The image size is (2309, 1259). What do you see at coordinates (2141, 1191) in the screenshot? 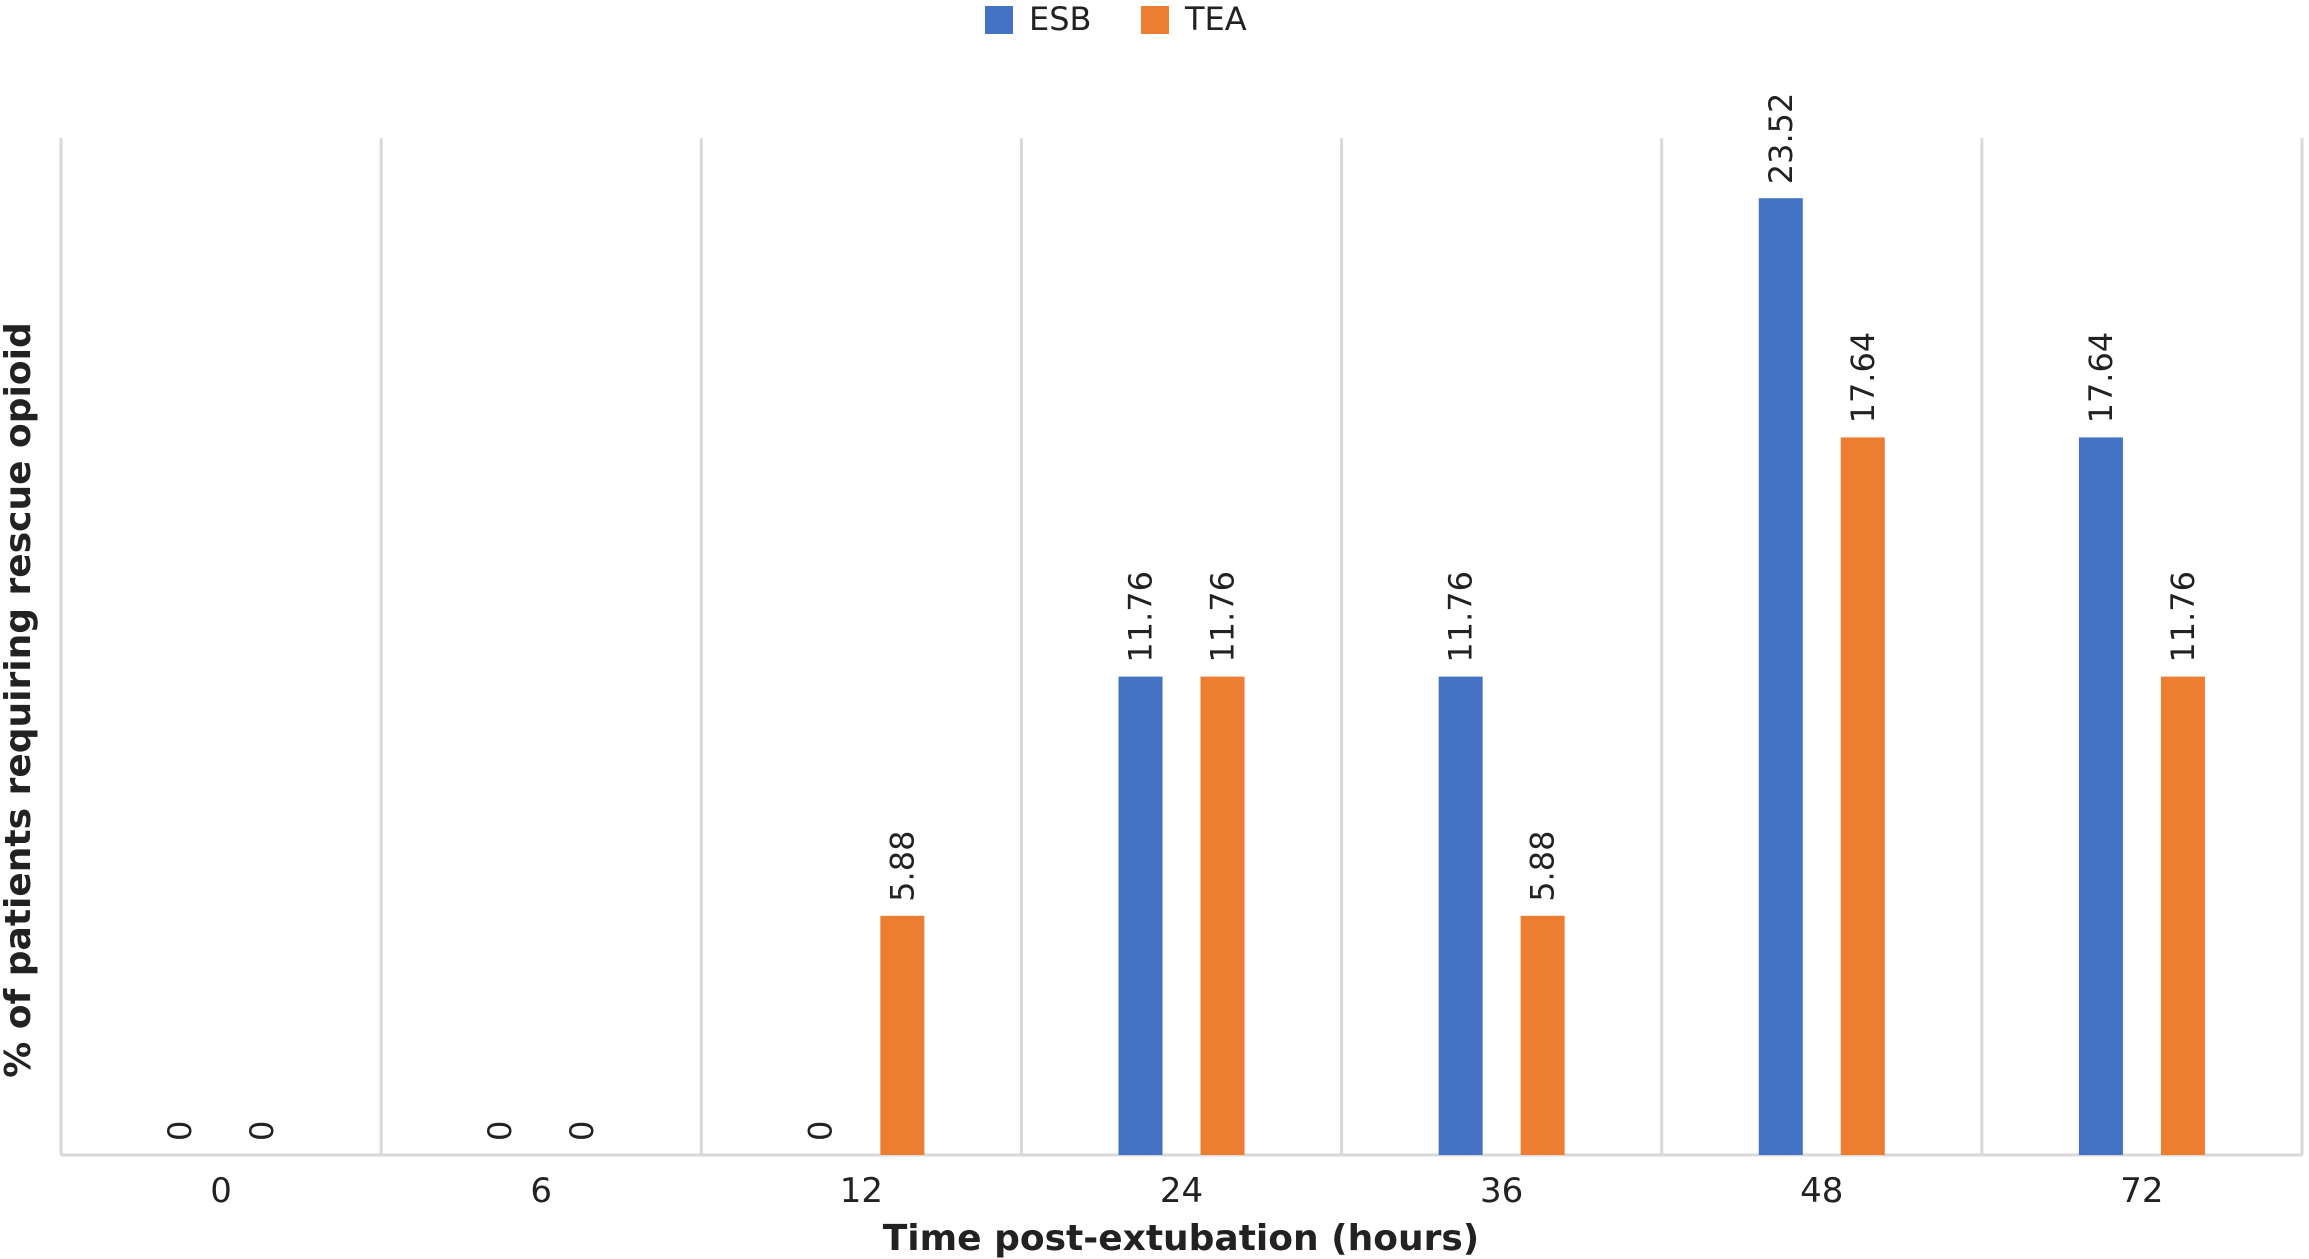
I see `x-tick-72: 72` at bounding box center [2141, 1191].